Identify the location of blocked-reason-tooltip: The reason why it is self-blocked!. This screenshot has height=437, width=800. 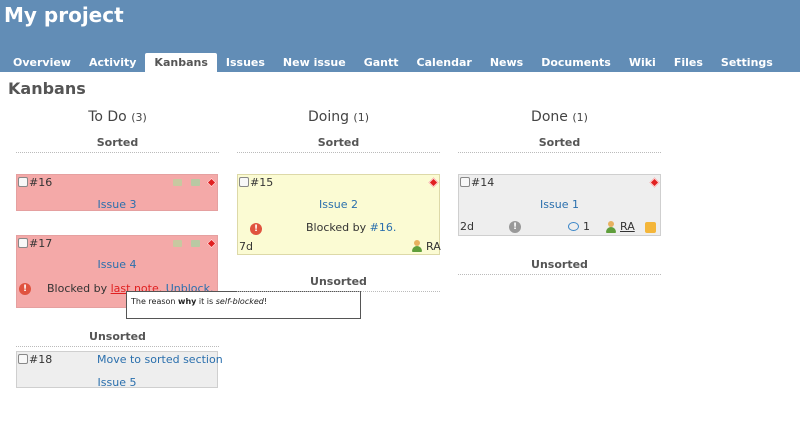
(243, 305).